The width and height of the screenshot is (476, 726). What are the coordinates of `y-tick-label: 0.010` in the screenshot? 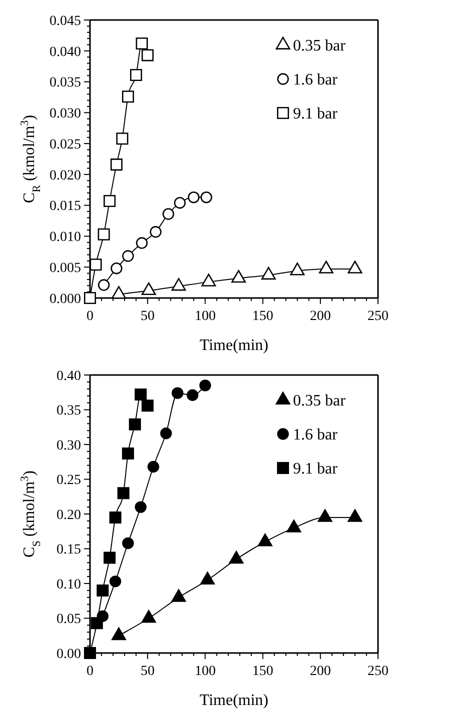 It's located at (65, 238).